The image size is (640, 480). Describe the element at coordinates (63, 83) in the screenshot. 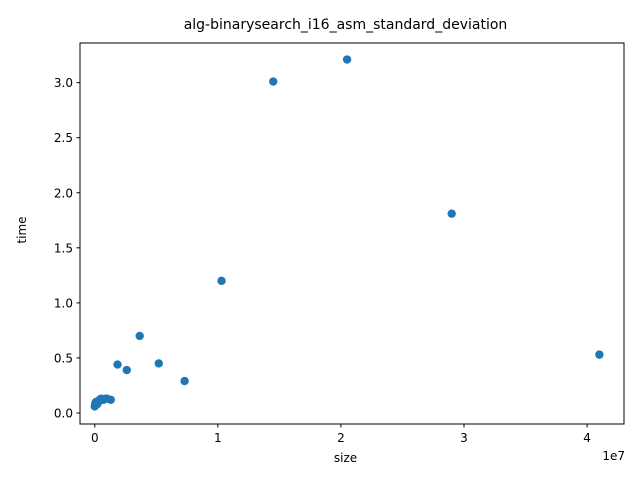

I see `y-tick-label: 3.0` at that location.